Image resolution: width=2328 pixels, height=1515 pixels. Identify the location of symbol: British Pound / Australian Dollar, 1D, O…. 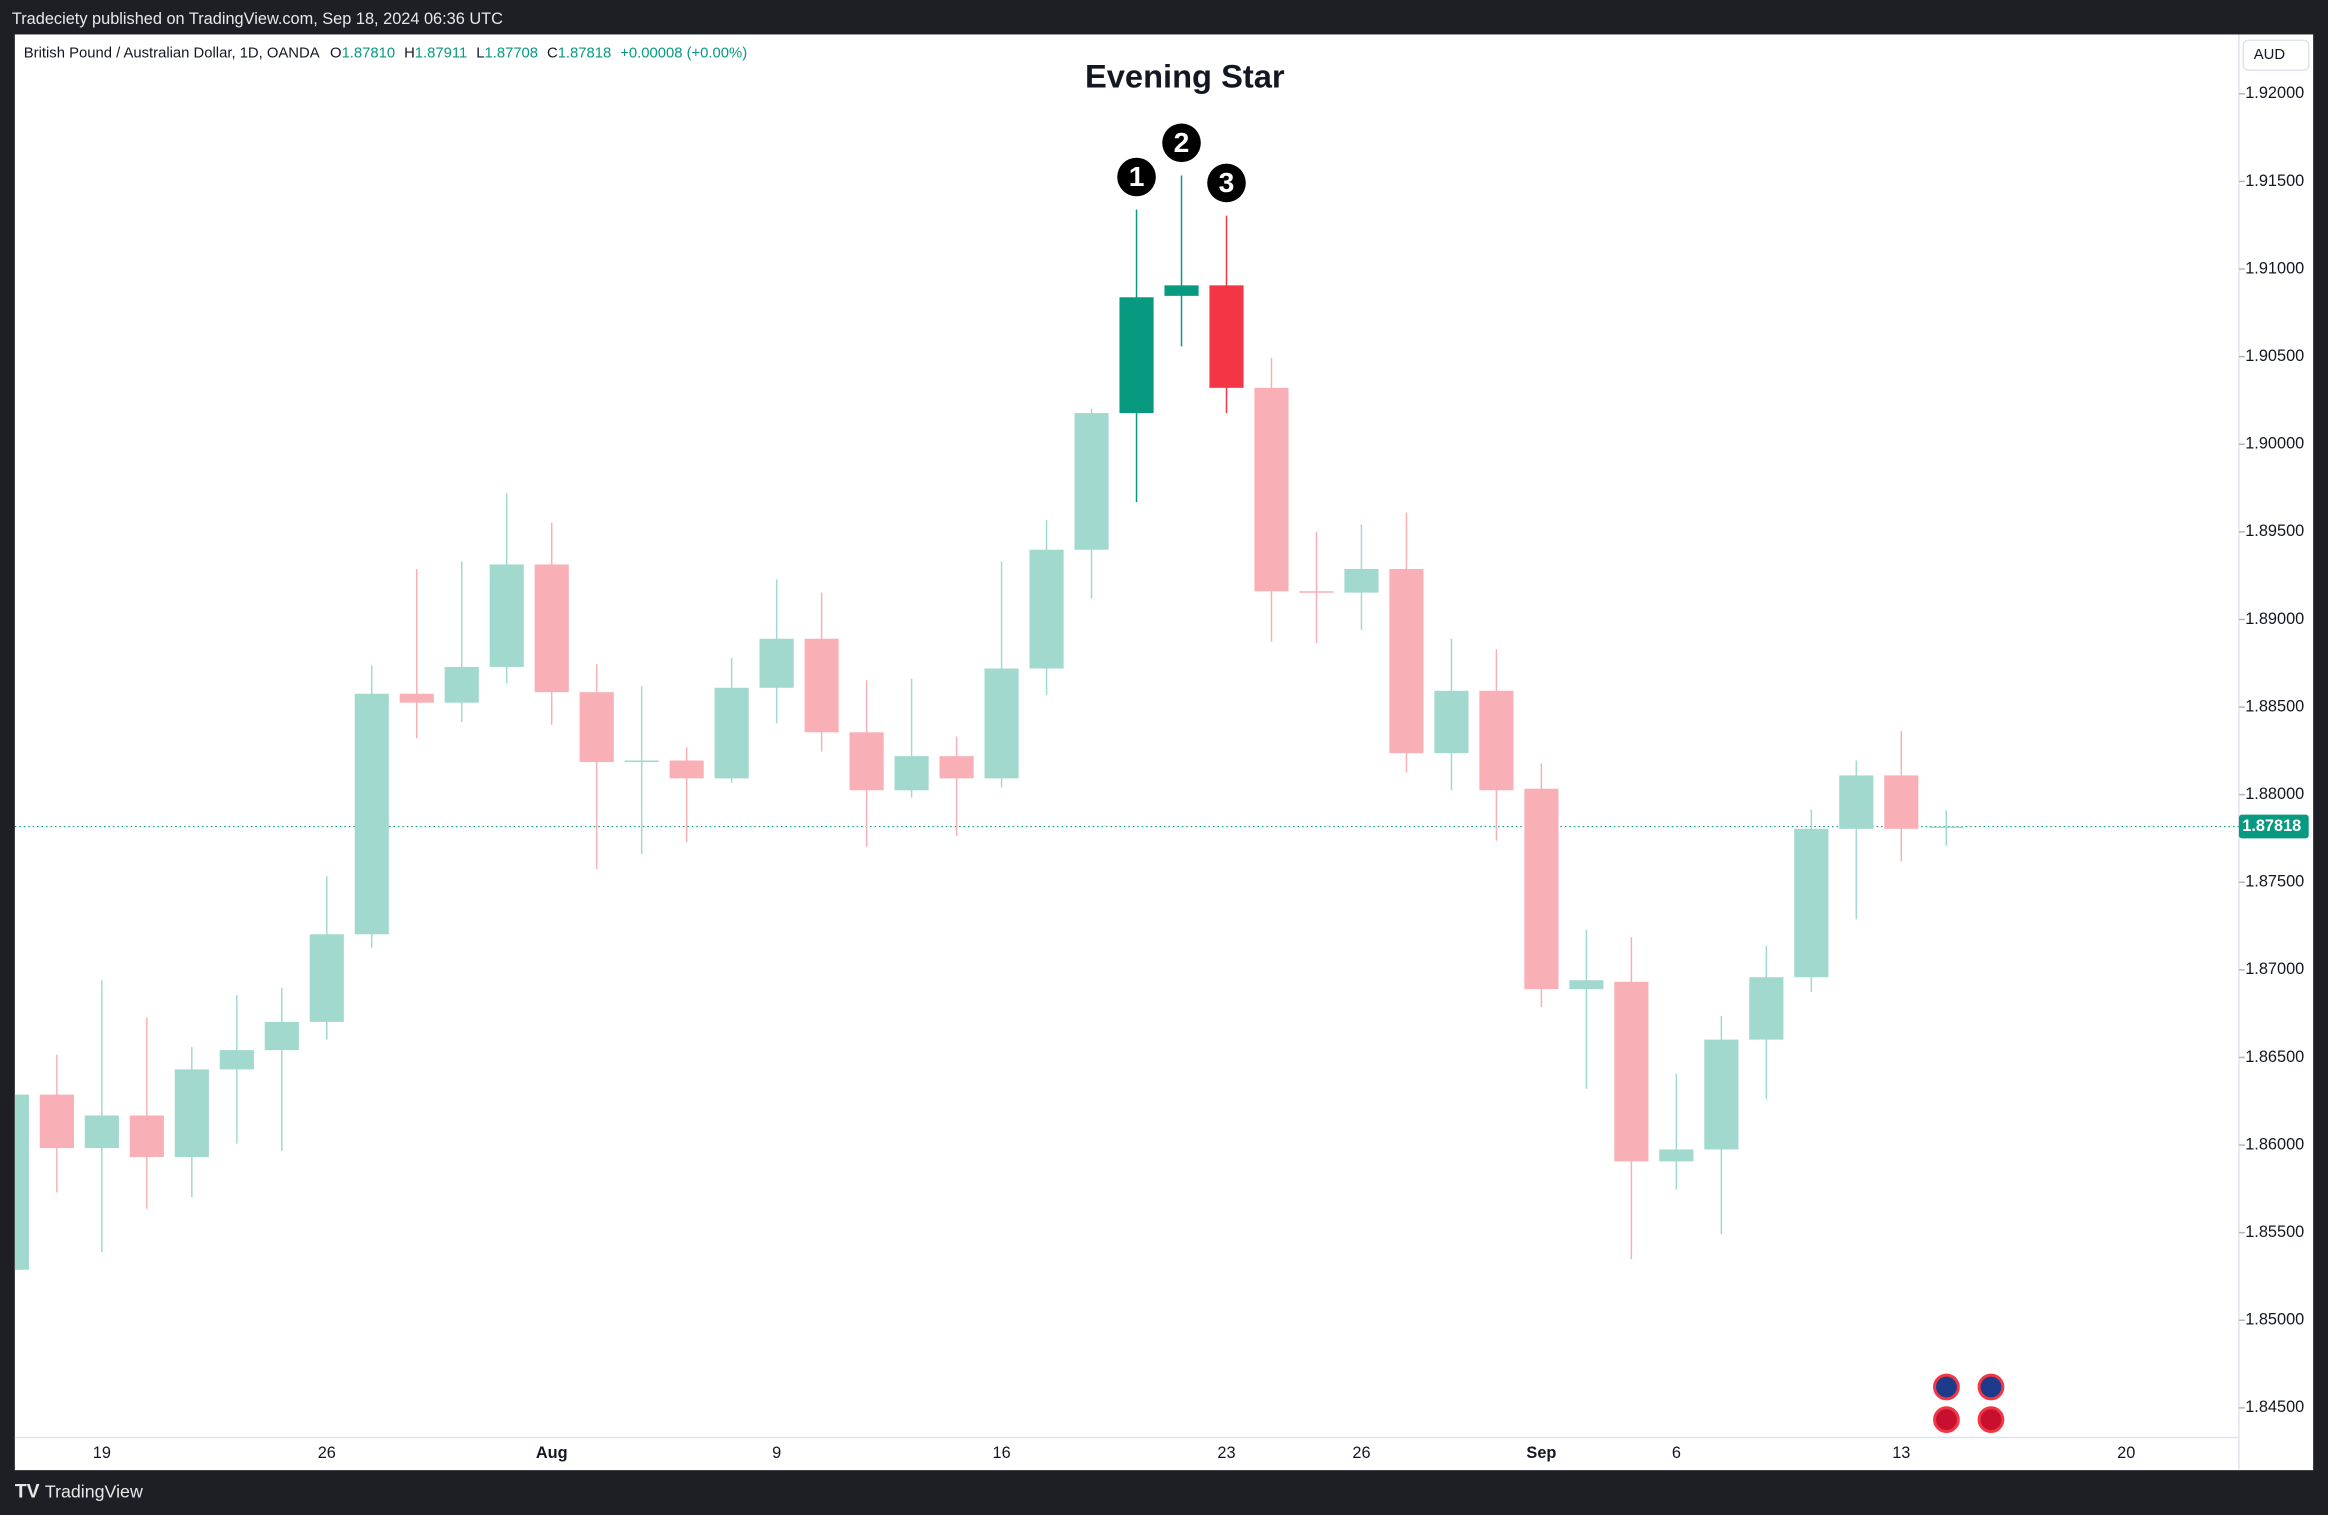
(172, 54).